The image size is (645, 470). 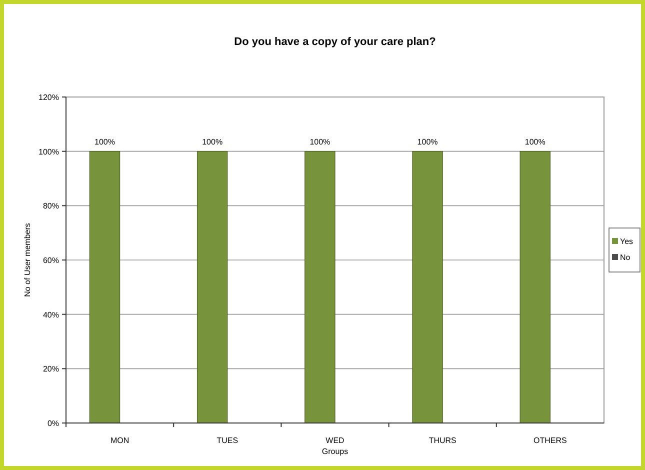 I want to click on legend-label: No, so click(x=625, y=257).